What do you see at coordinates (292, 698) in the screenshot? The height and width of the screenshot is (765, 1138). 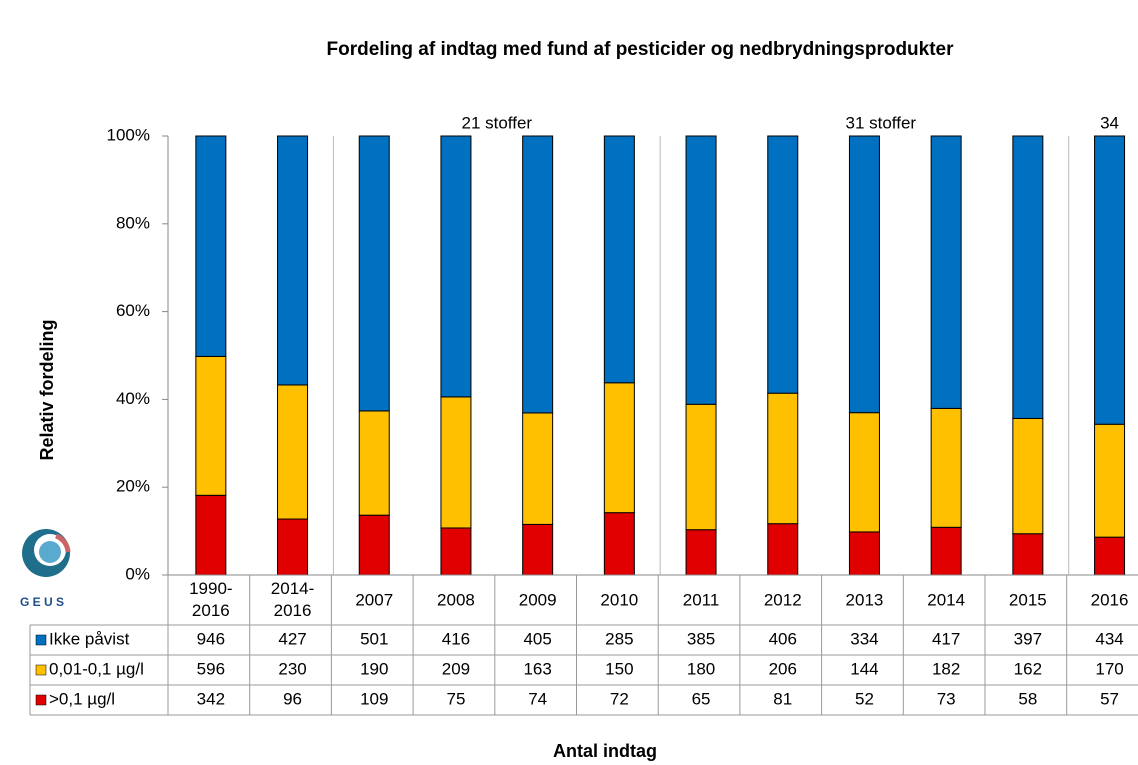 I see `table-value: 96` at bounding box center [292, 698].